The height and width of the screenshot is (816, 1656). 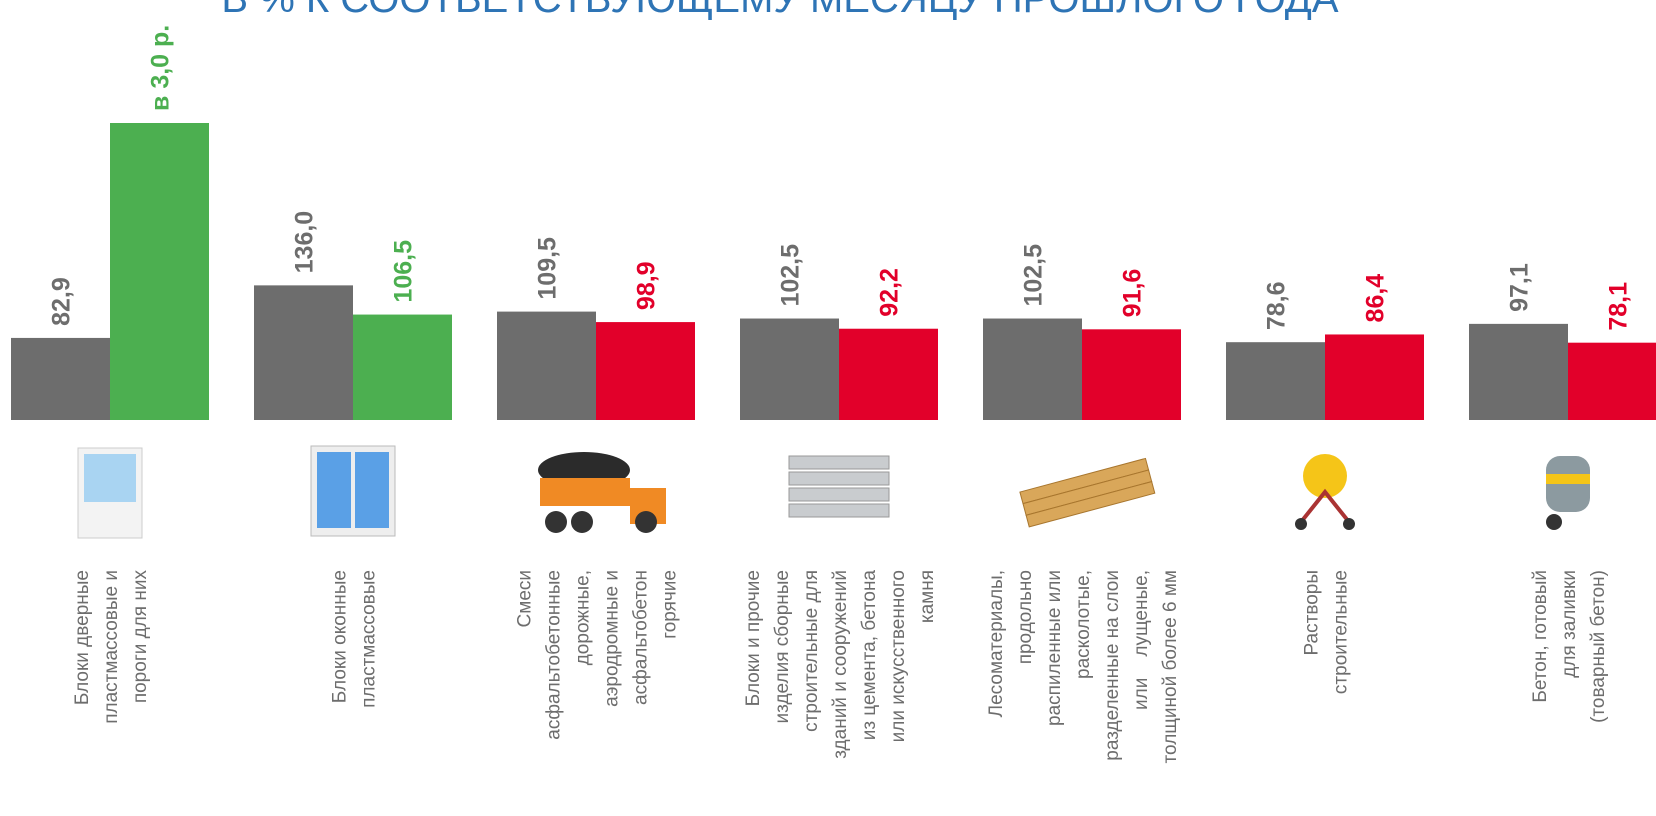 I want to click on category-label-line: для заливки, so click(x=1569, y=624).